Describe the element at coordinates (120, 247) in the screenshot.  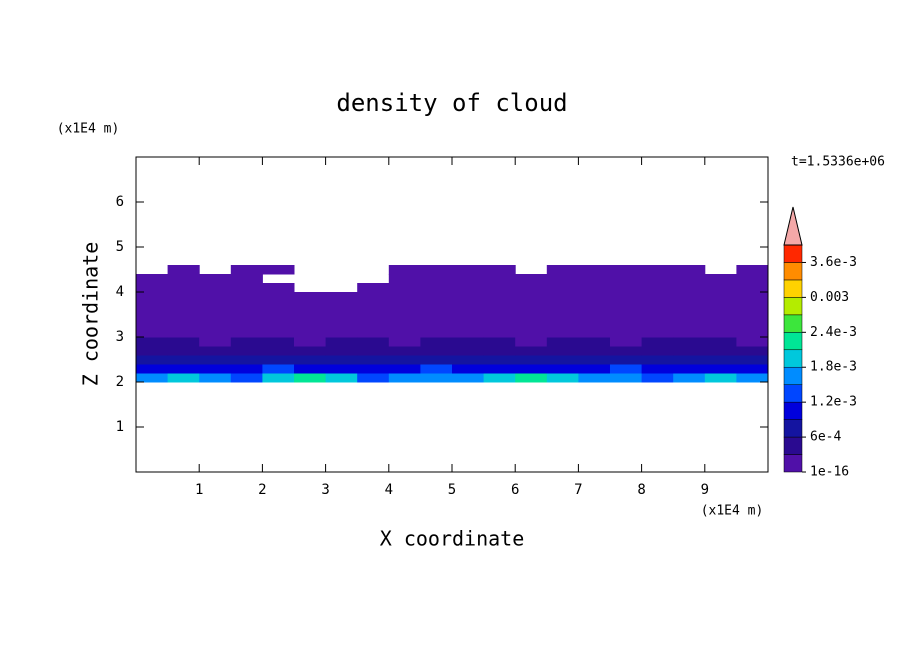
I see `y-tick-label: 5` at that location.